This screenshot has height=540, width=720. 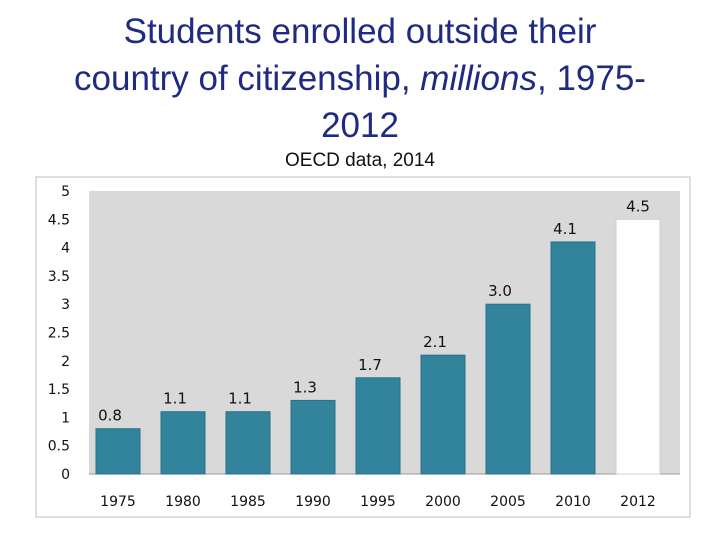 I want to click on title-line-2-b: , 1975-, so click(x=591, y=78).